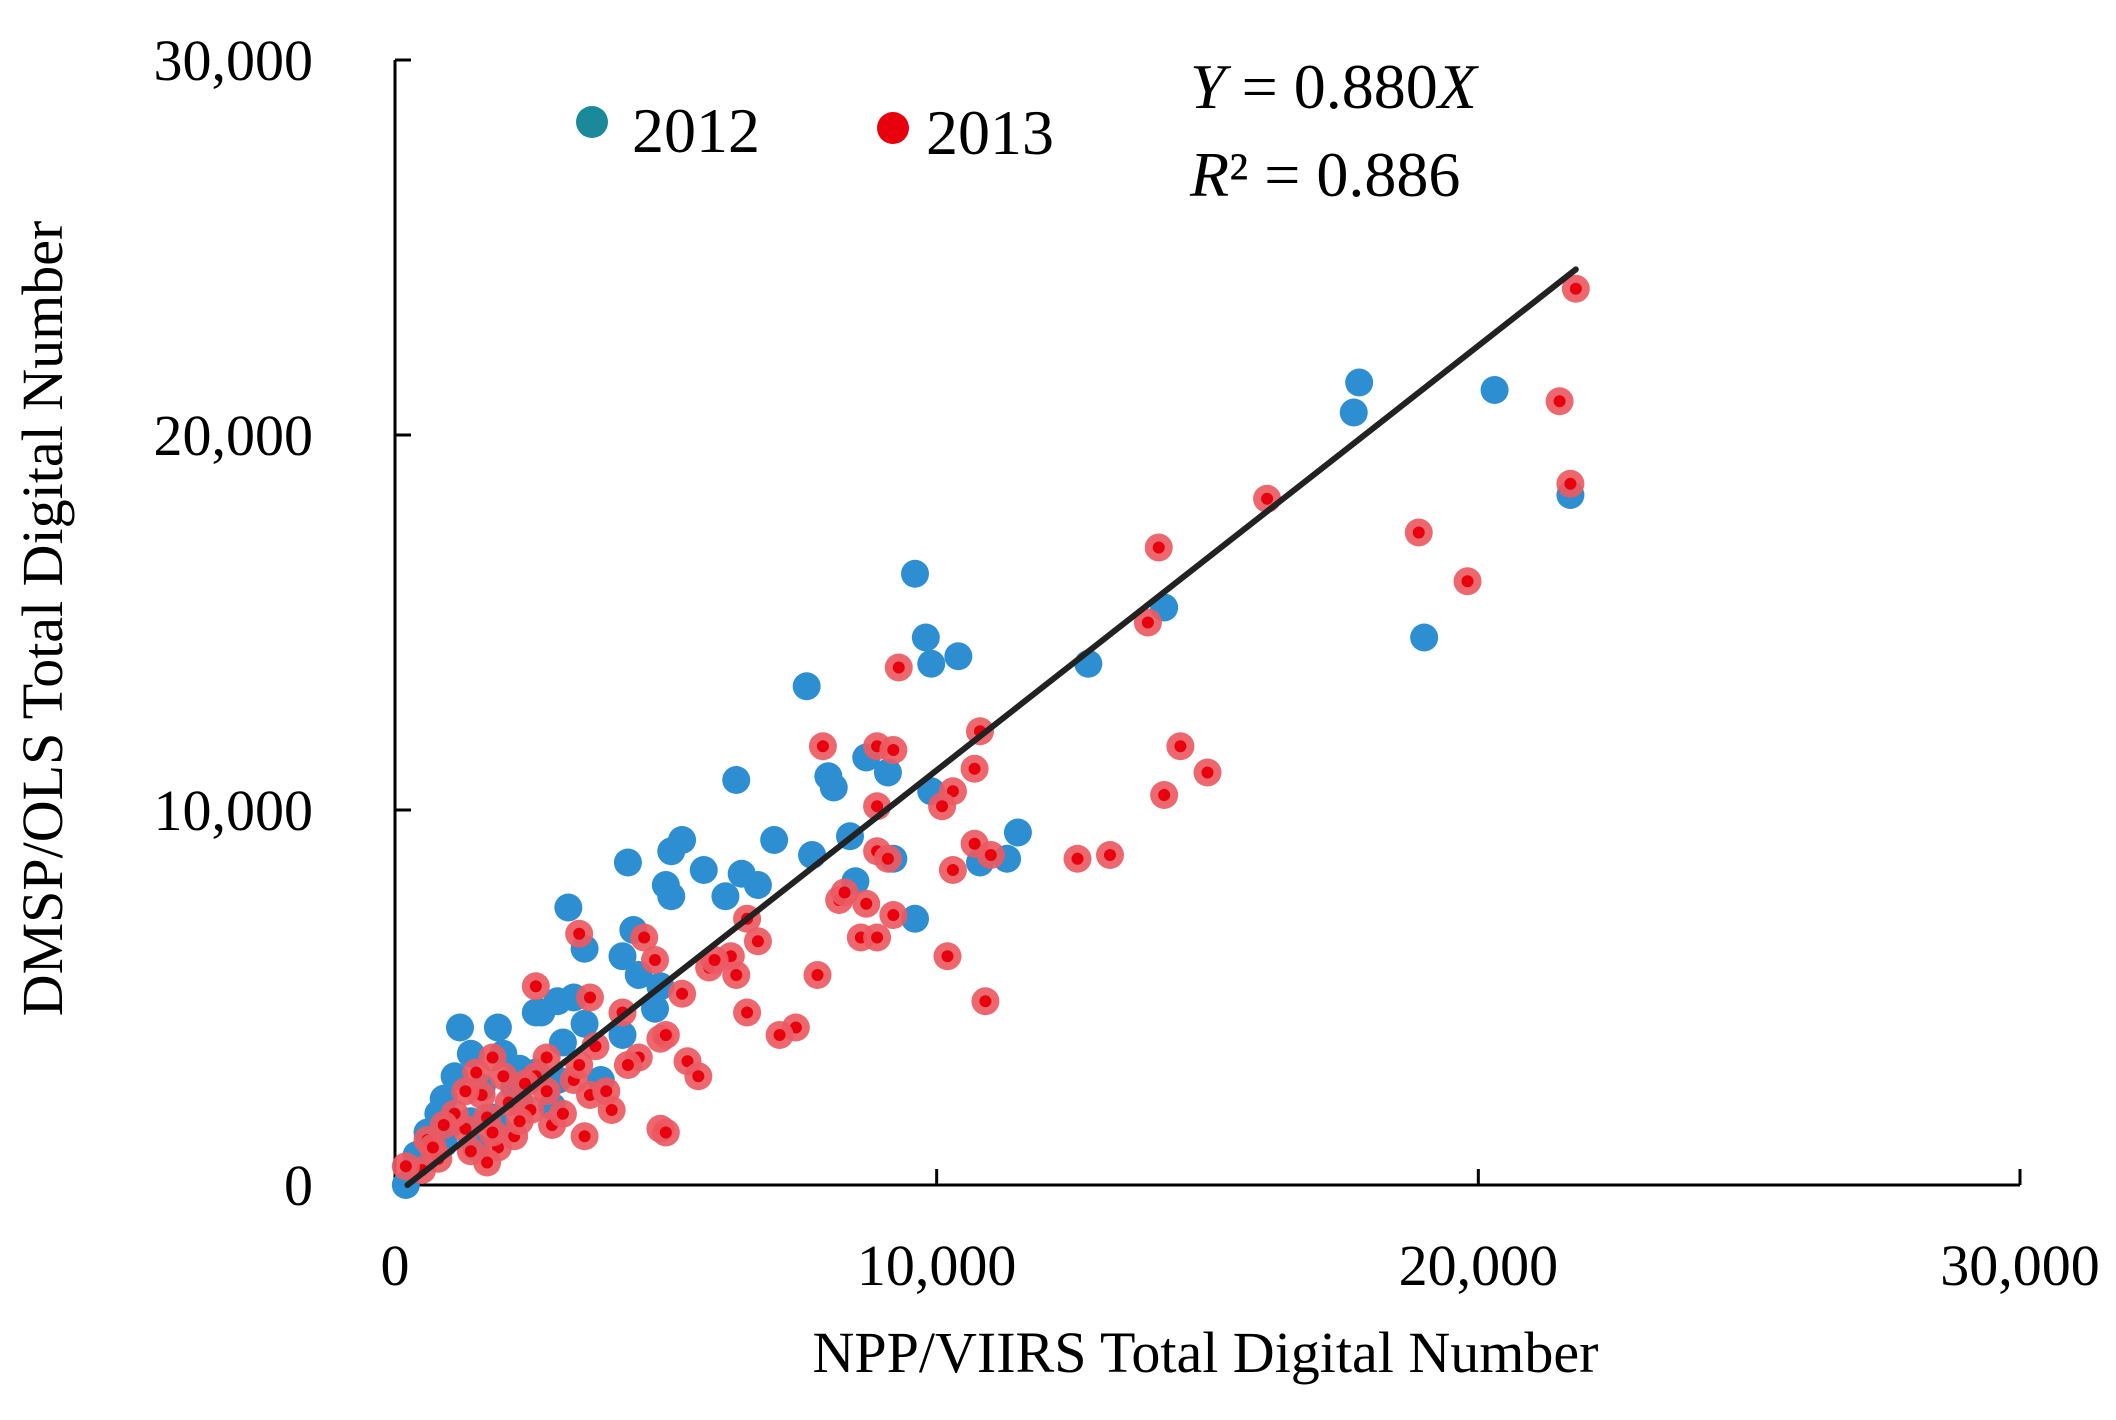 The width and height of the screenshot is (2116, 1420). I want to click on y-tick-label: 30,000, so click(234, 60).